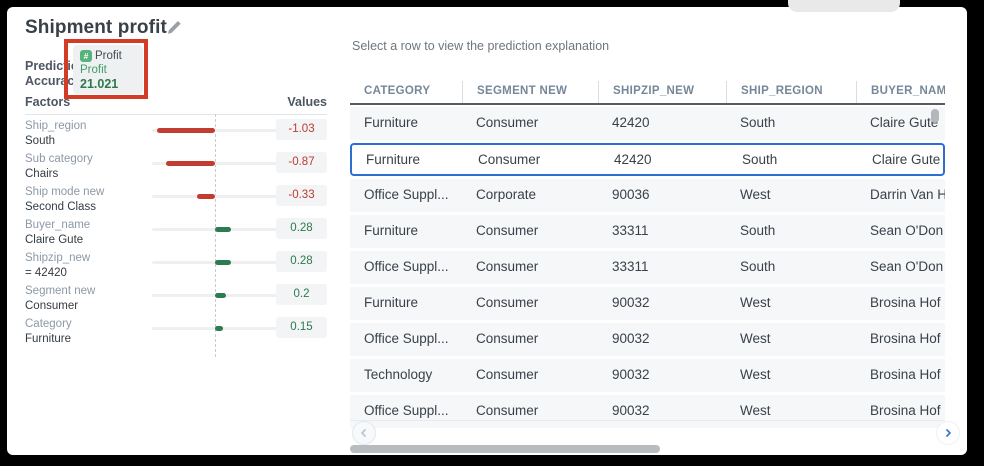  I want to click on factor-feature-name: Buyer_name, so click(58, 225).